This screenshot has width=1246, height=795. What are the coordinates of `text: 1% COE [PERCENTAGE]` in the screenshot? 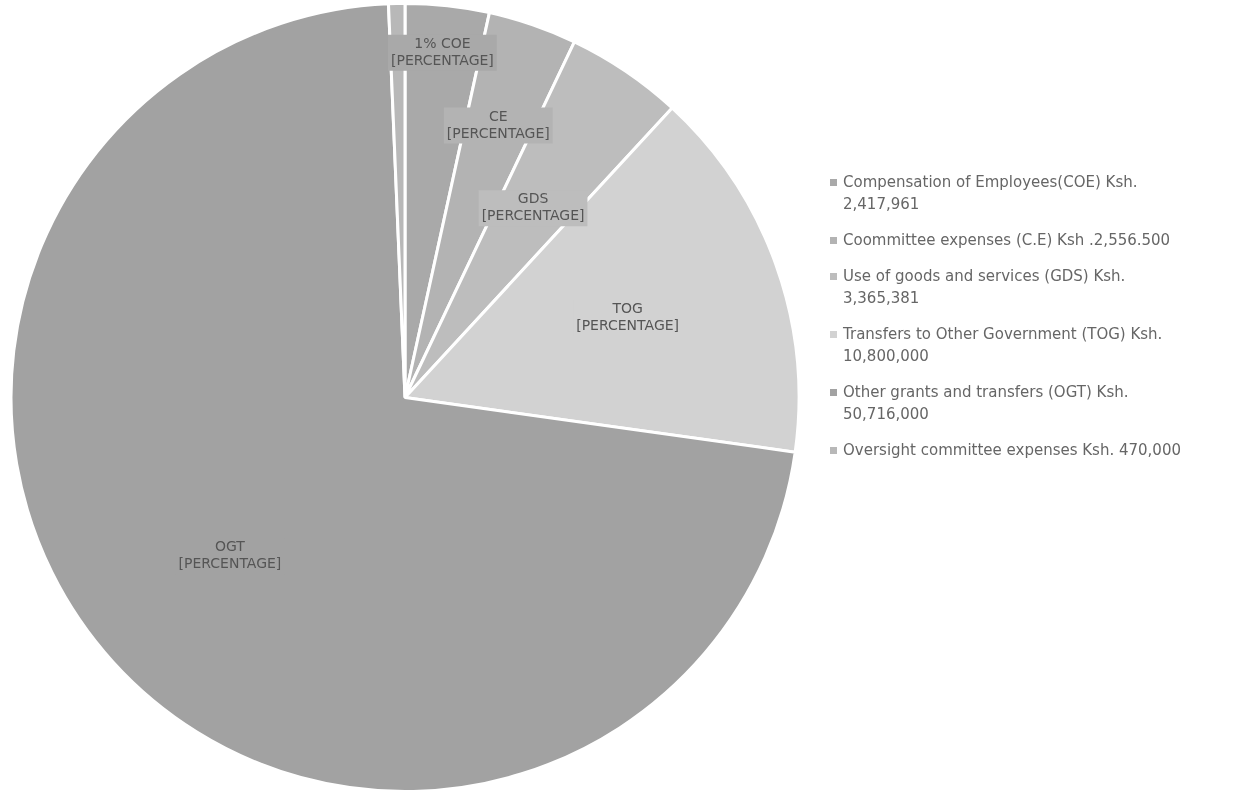 It's located at (442, 51).